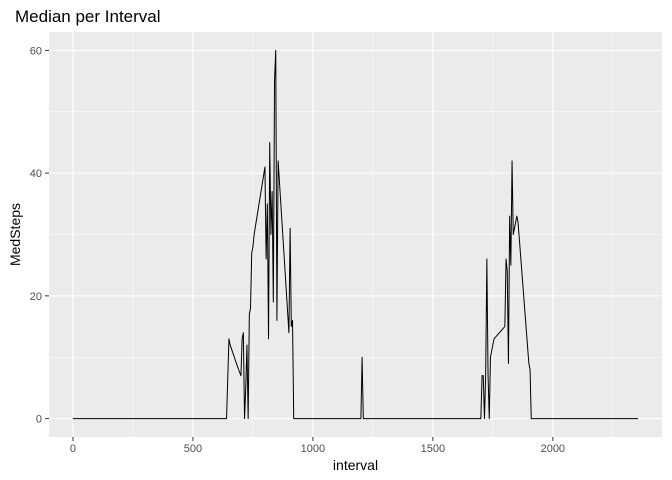 Image resolution: width=672 pixels, height=480 pixels. Describe the element at coordinates (88, 16) in the screenshot. I see `chart-title: Median per Interval` at that location.